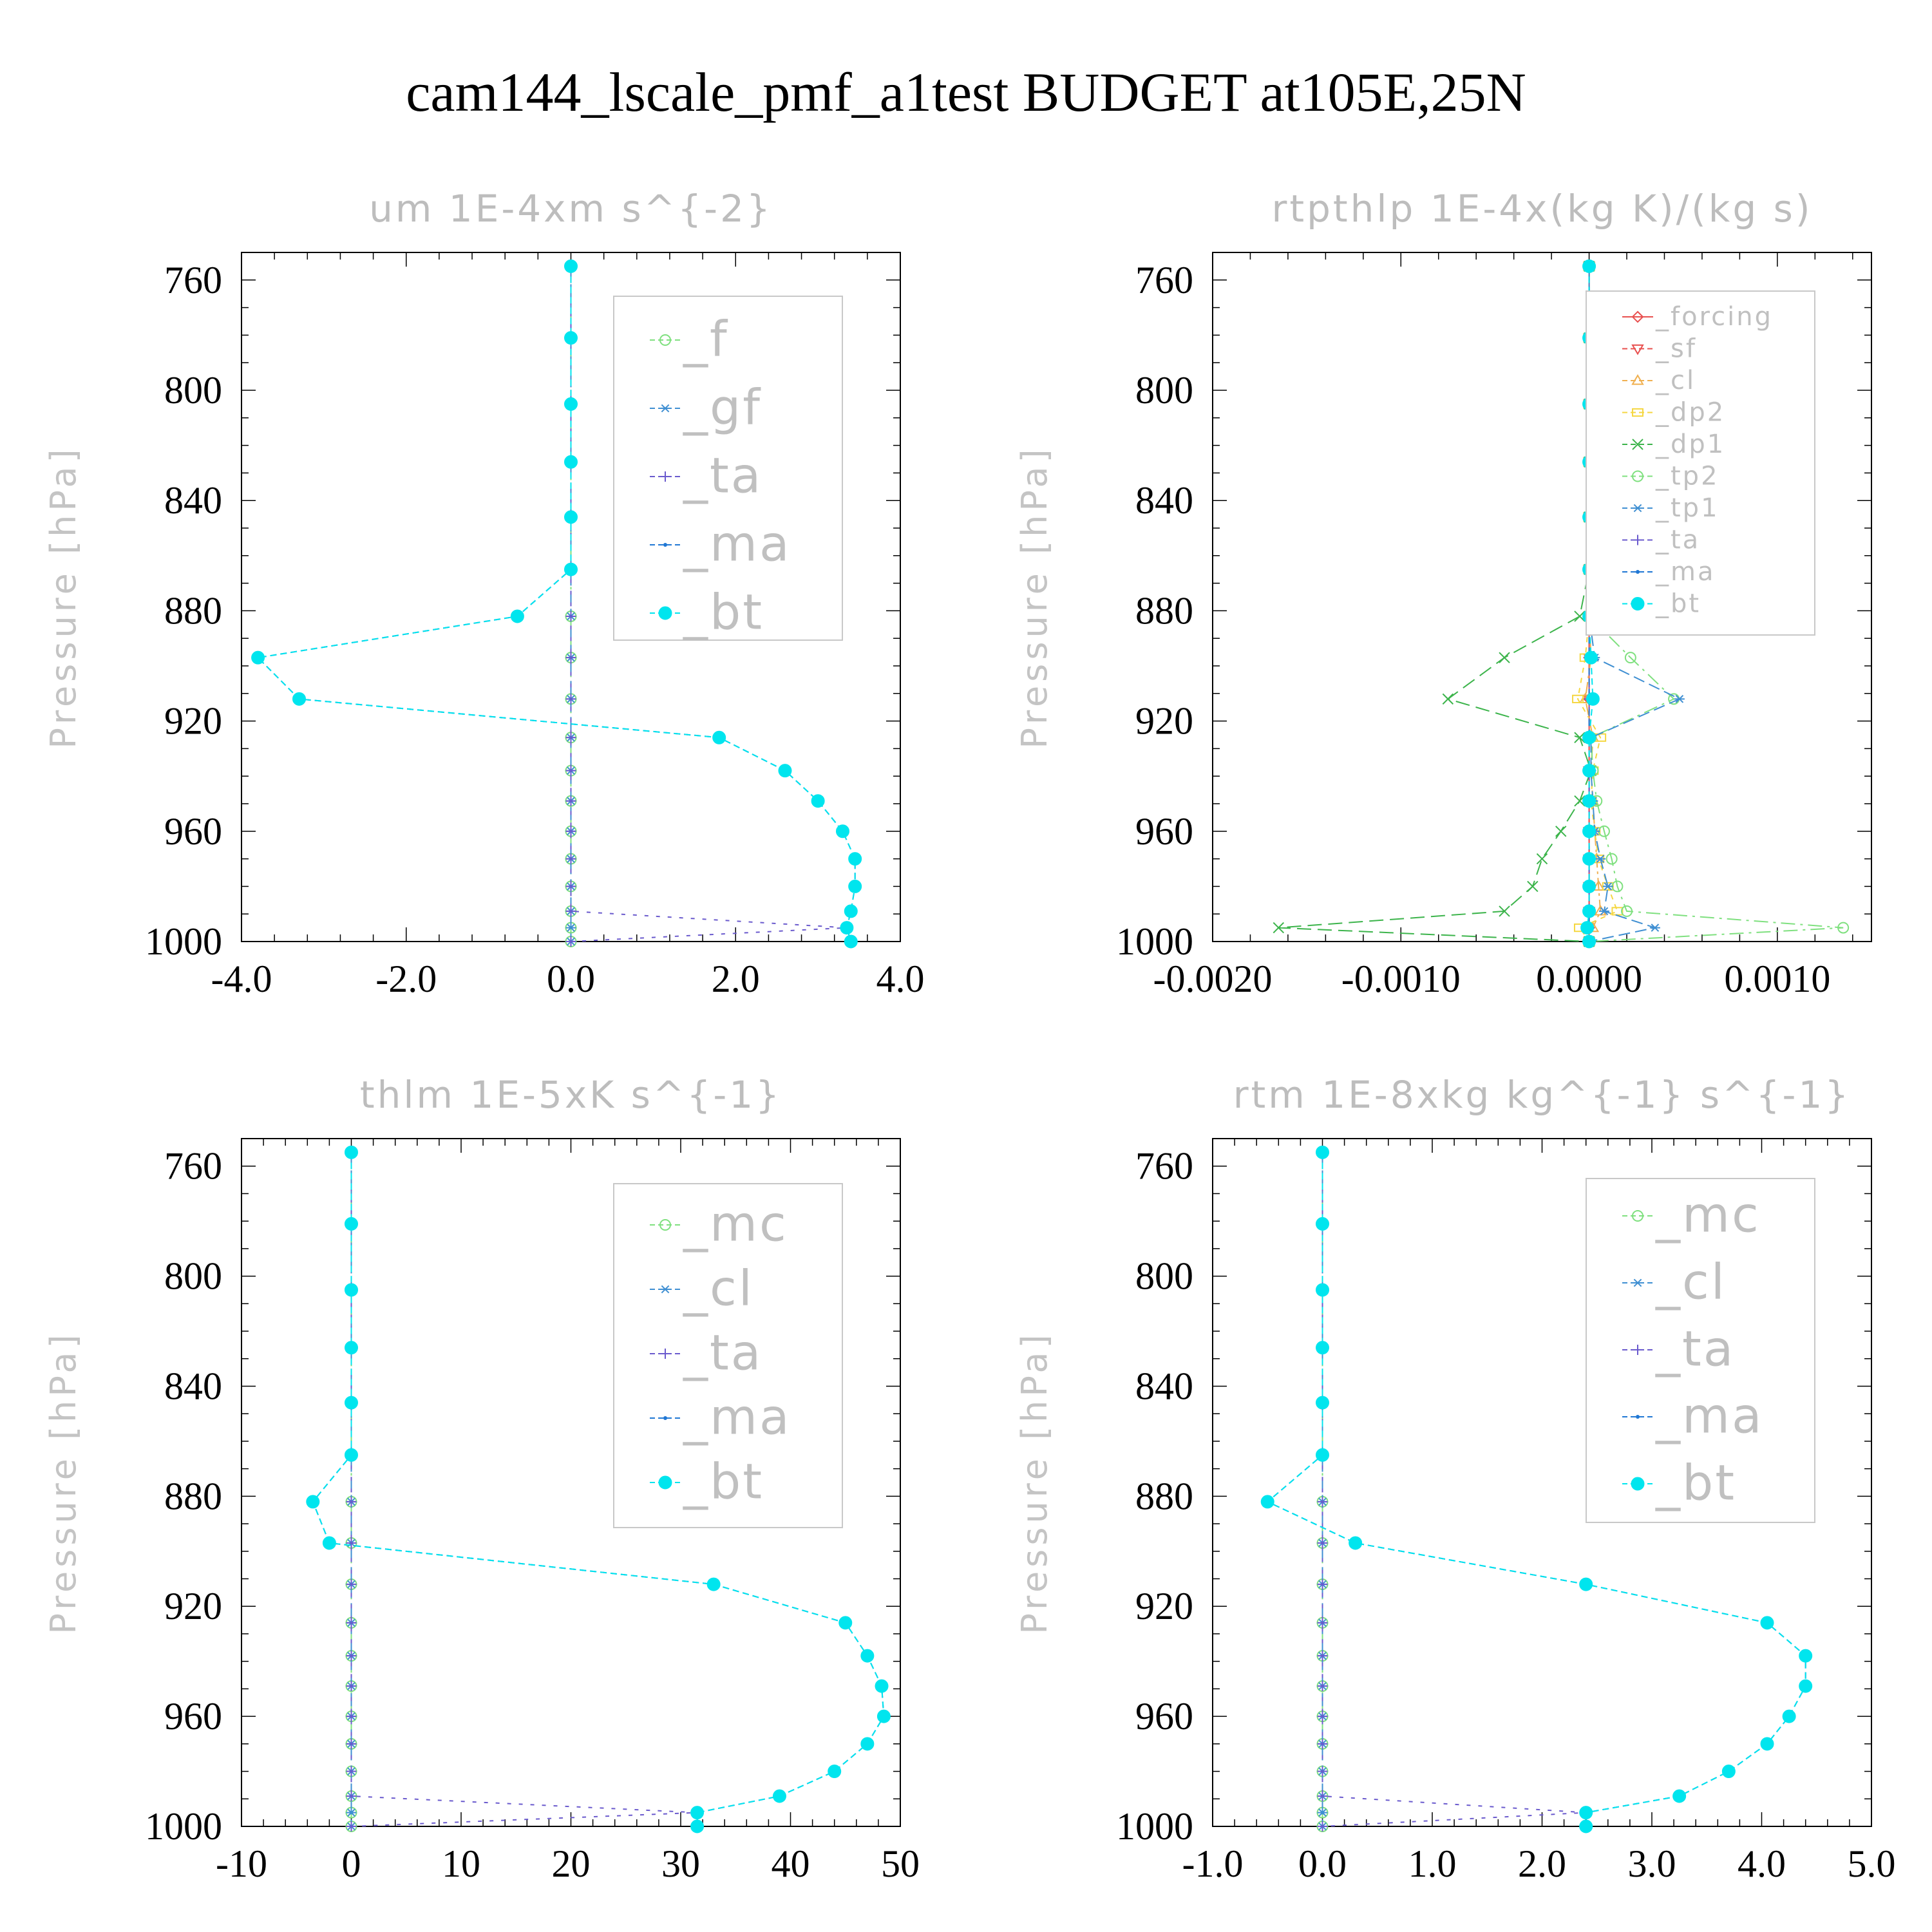  Describe the element at coordinates (1676, 349) in the screenshot. I see `legend-label: _sf` at that location.